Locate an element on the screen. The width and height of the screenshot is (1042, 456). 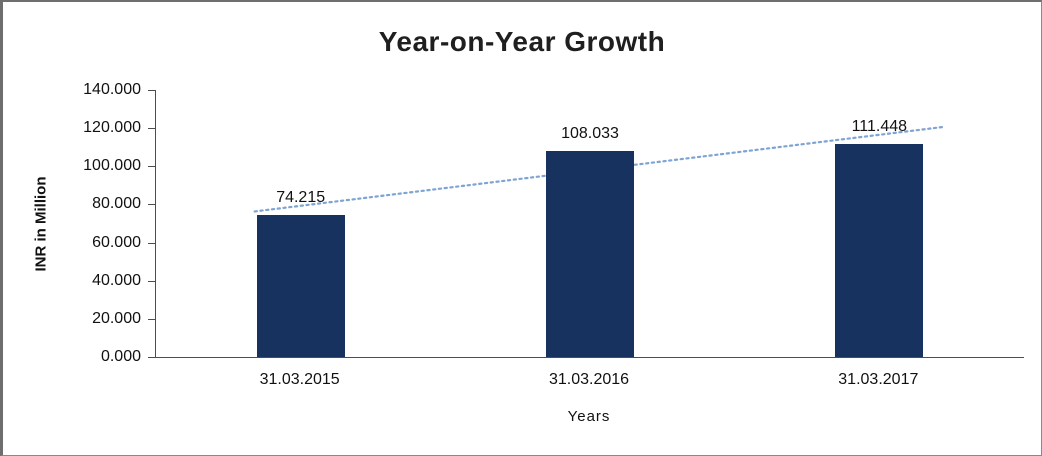
x-axis: 31.03.2015 31.03.2016 31.03.2017 is located at coordinates (589, 382).